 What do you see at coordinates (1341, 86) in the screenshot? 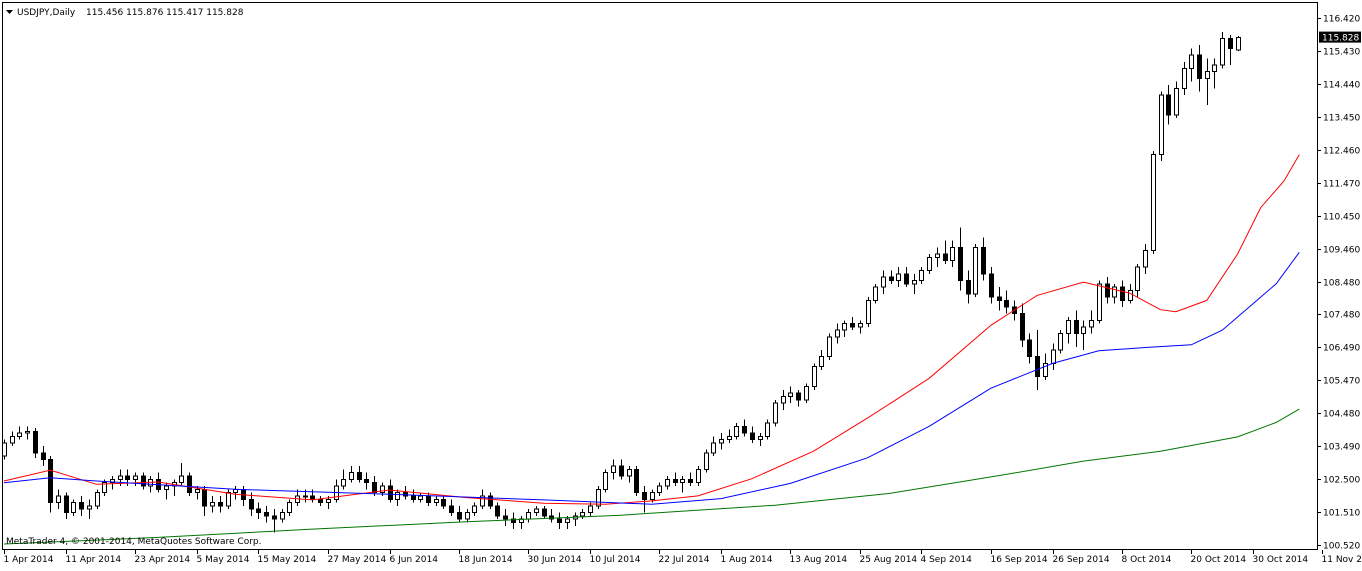
I see `price-tick-label: 114.440` at bounding box center [1341, 86].